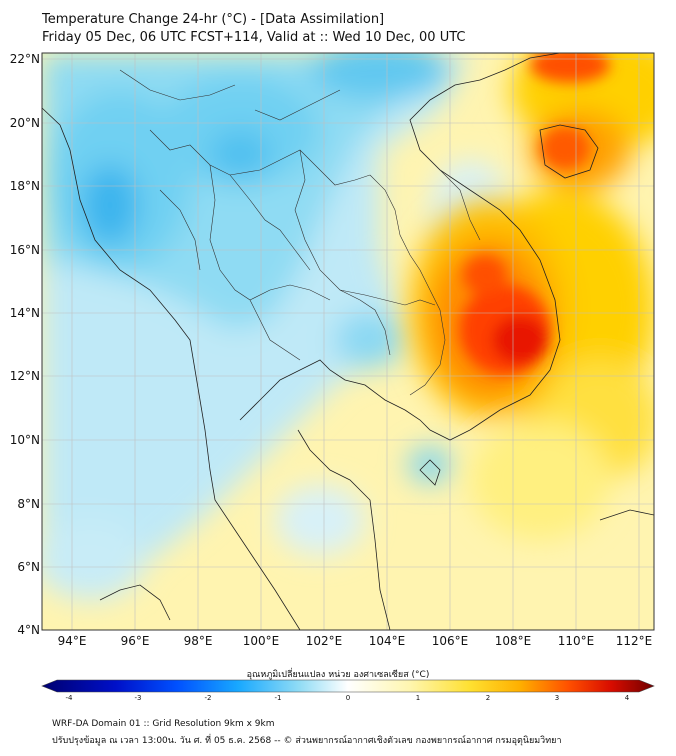  What do you see at coordinates (324, 641) in the screenshot?
I see `lon-label: 102°E` at bounding box center [324, 641].